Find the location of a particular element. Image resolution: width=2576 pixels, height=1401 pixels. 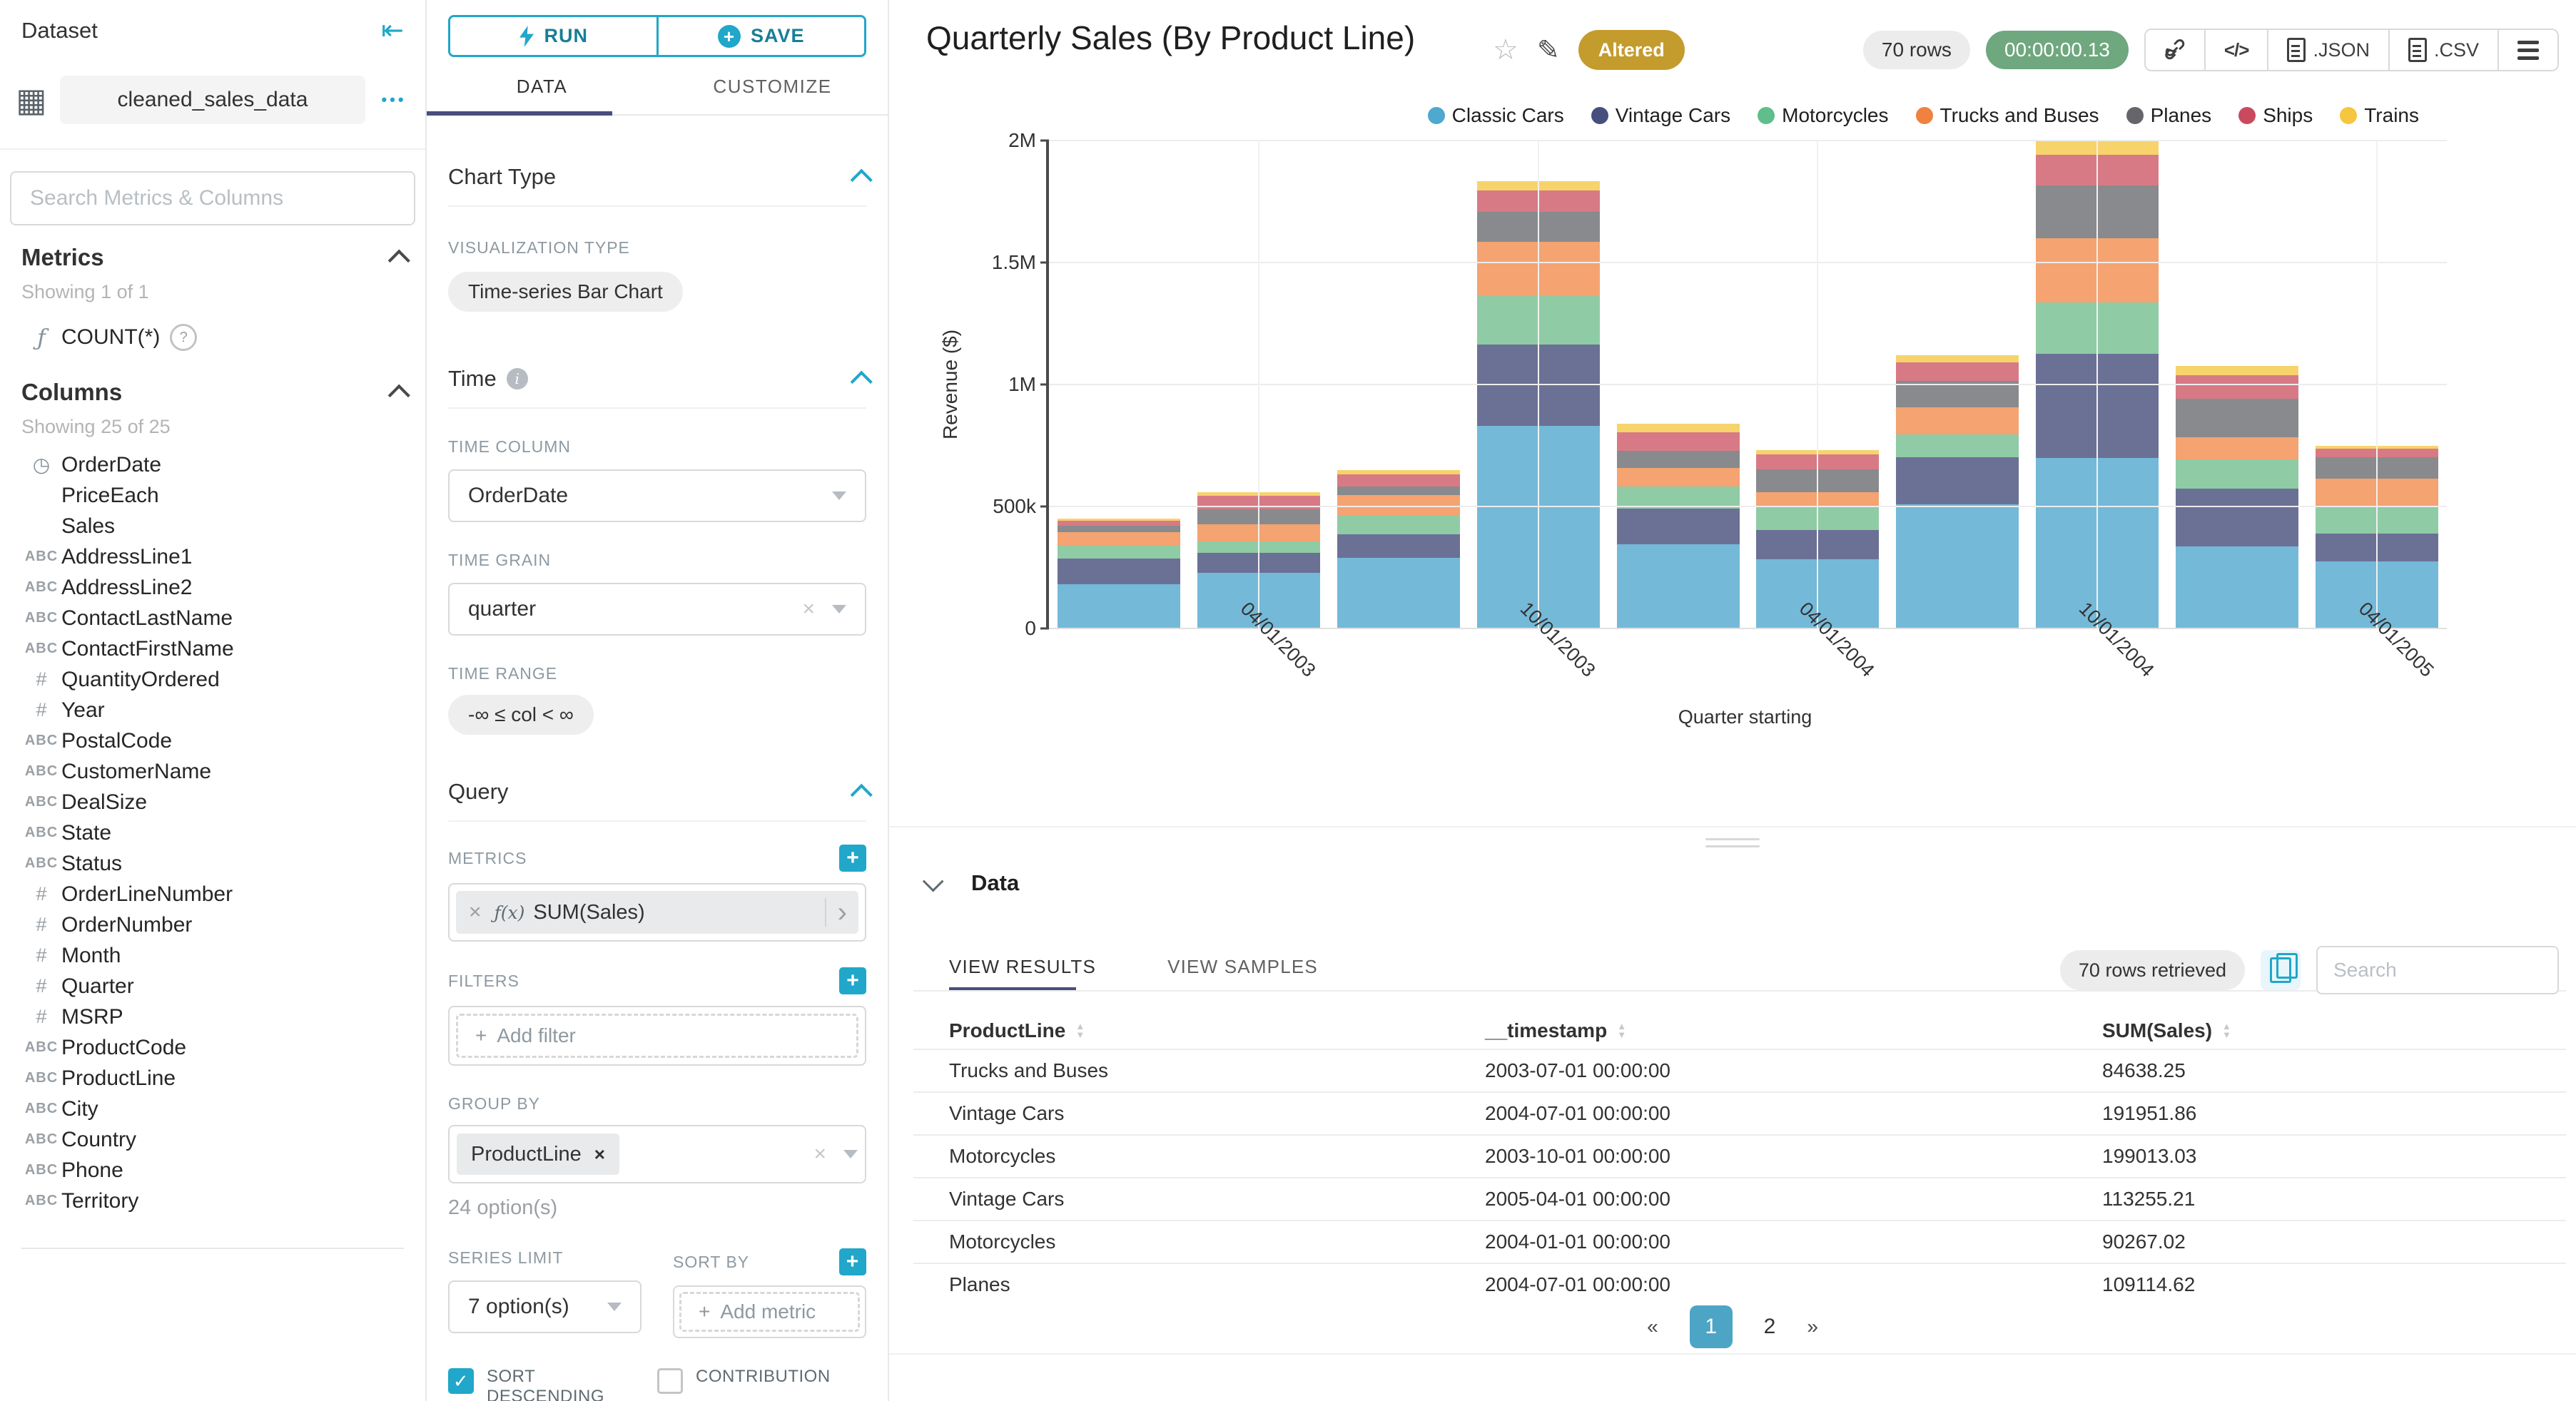

add-filter-dropzone: + Add filter is located at coordinates (657, 1036).